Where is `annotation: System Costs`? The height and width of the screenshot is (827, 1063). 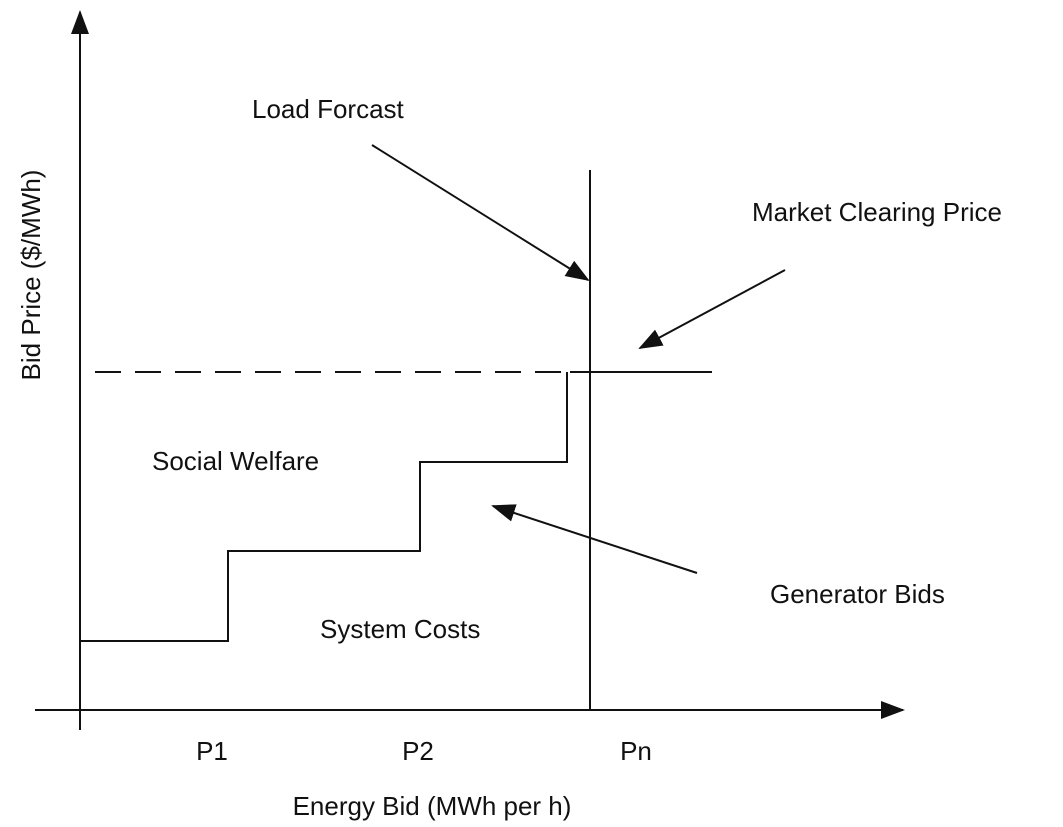
annotation: System Costs is located at coordinates (400, 629).